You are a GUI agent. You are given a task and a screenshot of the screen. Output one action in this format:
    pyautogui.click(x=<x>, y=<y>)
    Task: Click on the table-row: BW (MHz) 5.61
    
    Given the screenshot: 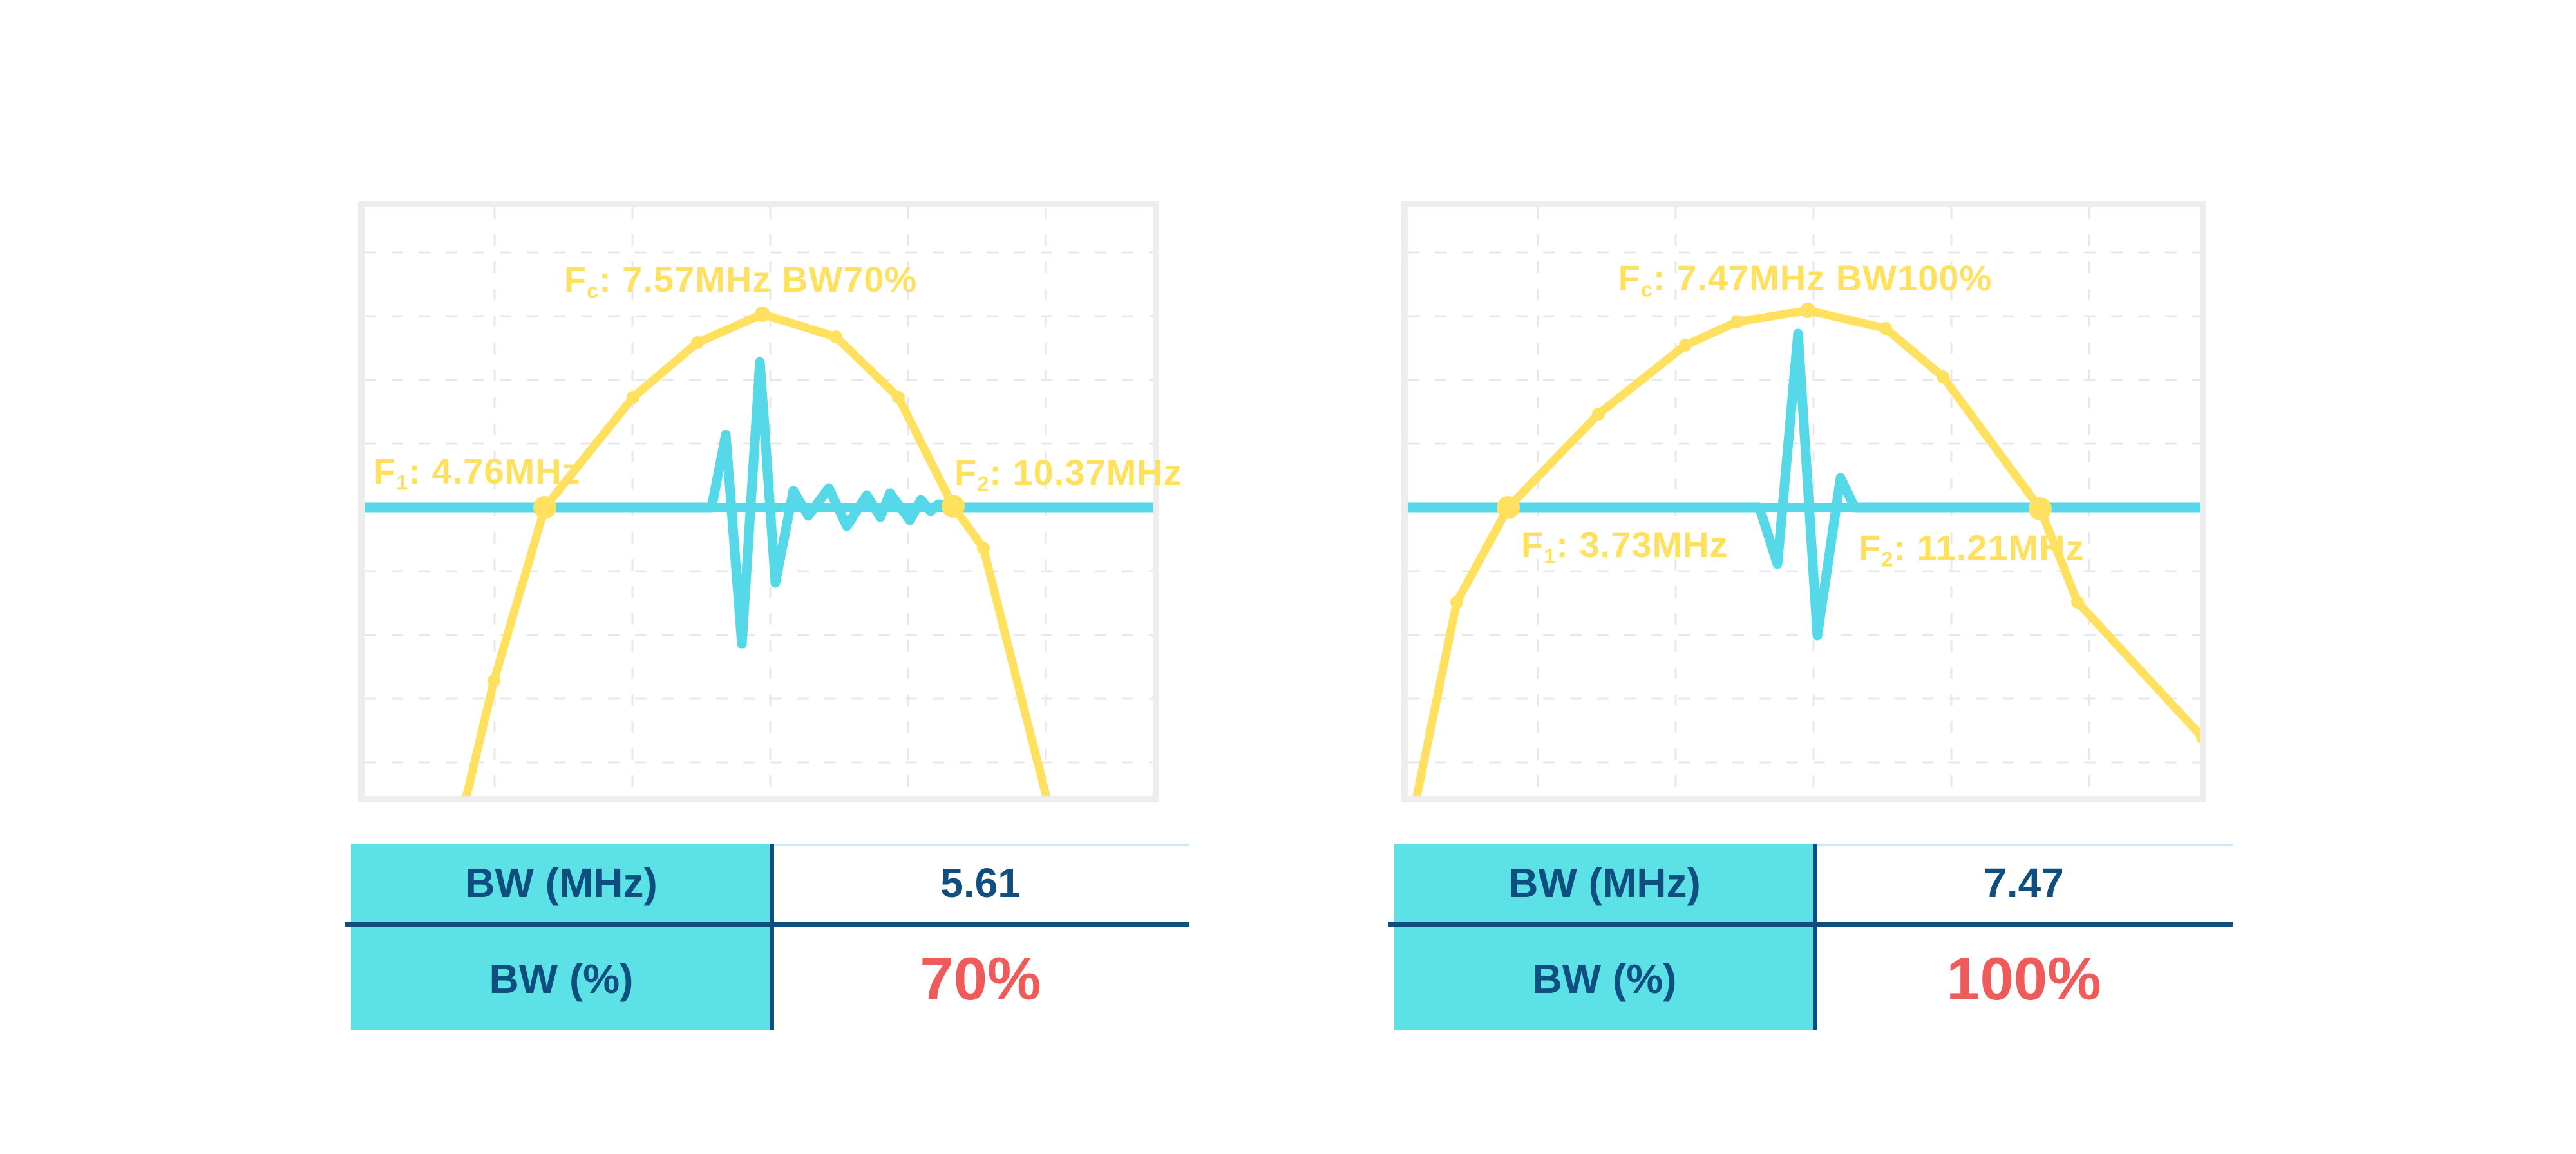 What is the action you would take?
    pyautogui.click(x=770, y=883)
    